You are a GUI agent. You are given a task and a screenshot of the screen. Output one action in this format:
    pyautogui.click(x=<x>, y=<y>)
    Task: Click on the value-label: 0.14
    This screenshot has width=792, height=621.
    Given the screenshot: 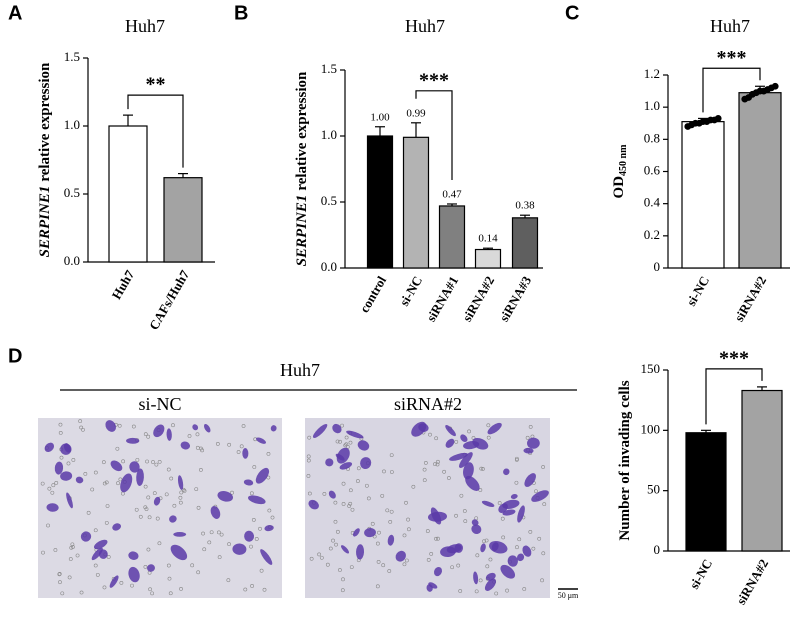 What is the action you would take?
    pyautogui.click(x=488, y=239)
    